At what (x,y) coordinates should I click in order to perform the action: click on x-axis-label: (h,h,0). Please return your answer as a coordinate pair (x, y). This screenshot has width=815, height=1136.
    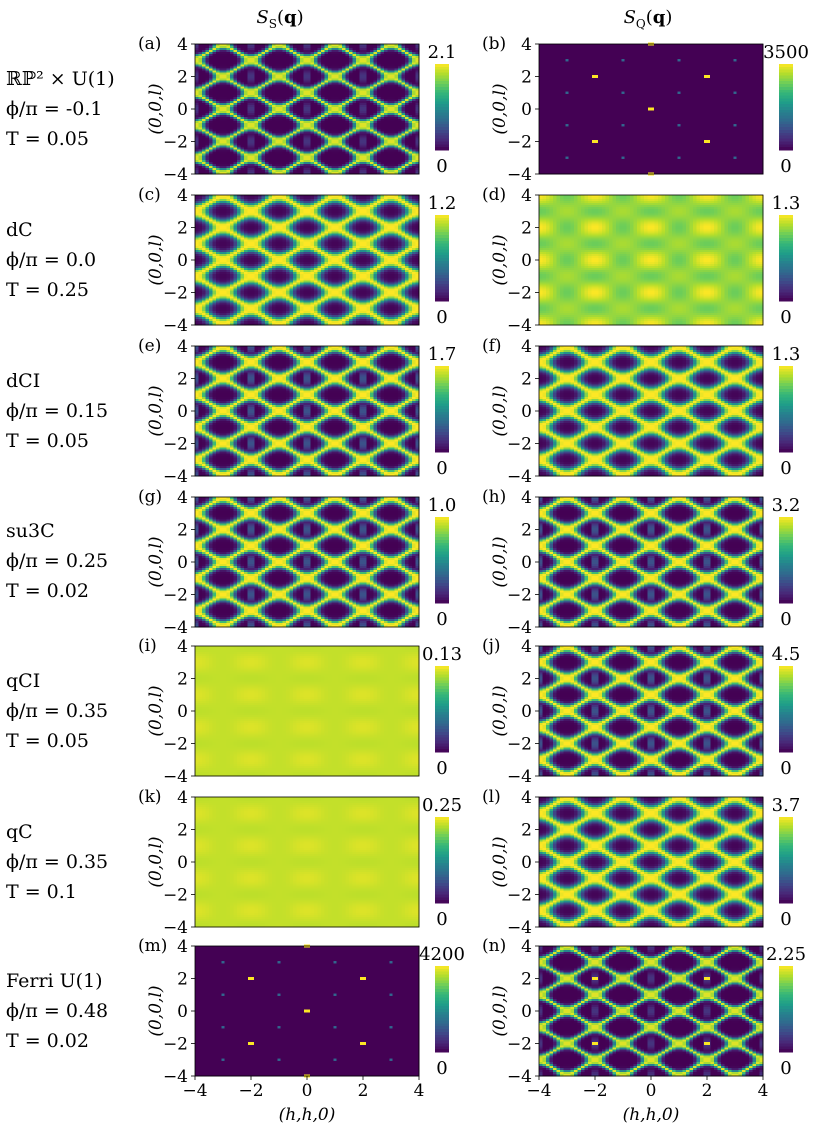
    Looking at the image, I should click on (651, 1115).